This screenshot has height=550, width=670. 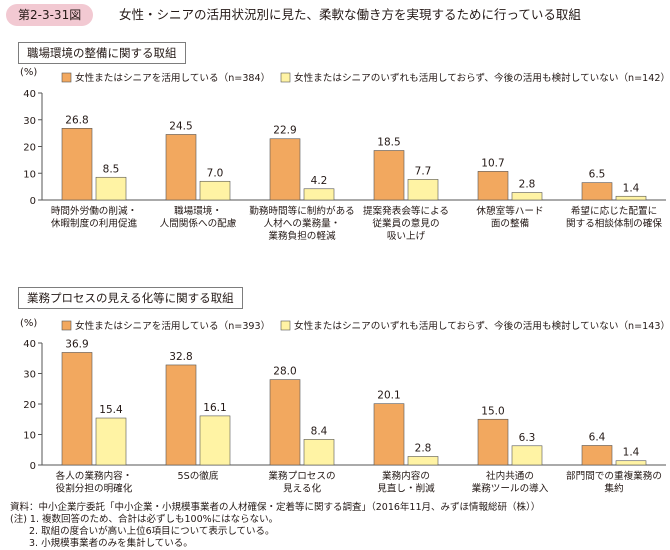 I want to click on bar-value-label: 26.8, so click(x=76, y=120).